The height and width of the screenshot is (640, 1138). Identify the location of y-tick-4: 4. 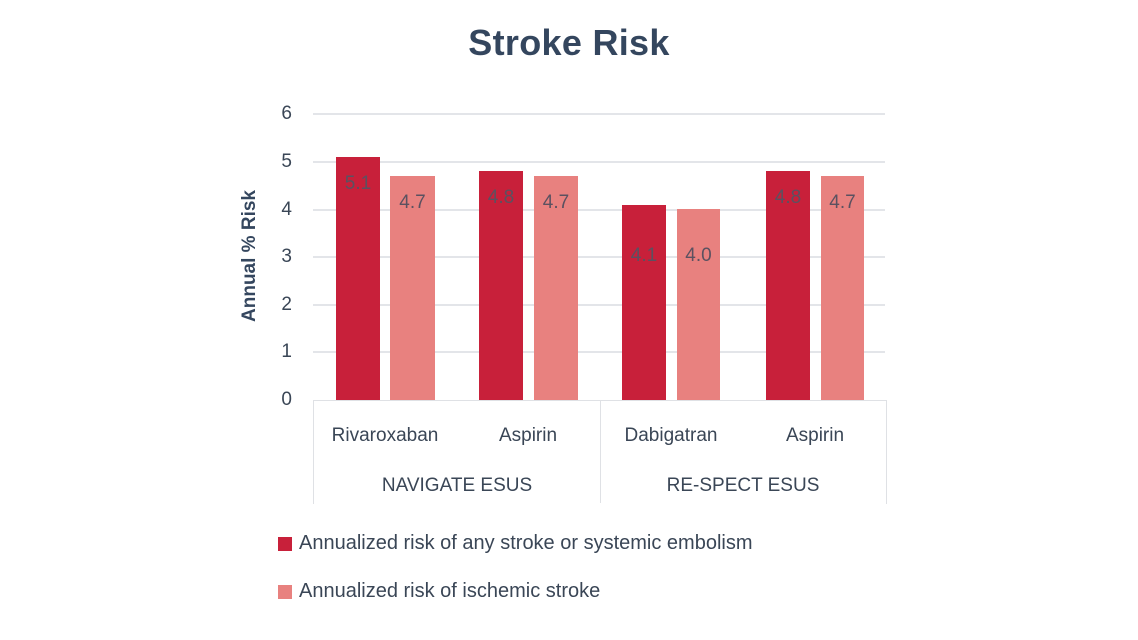
(286, 209).